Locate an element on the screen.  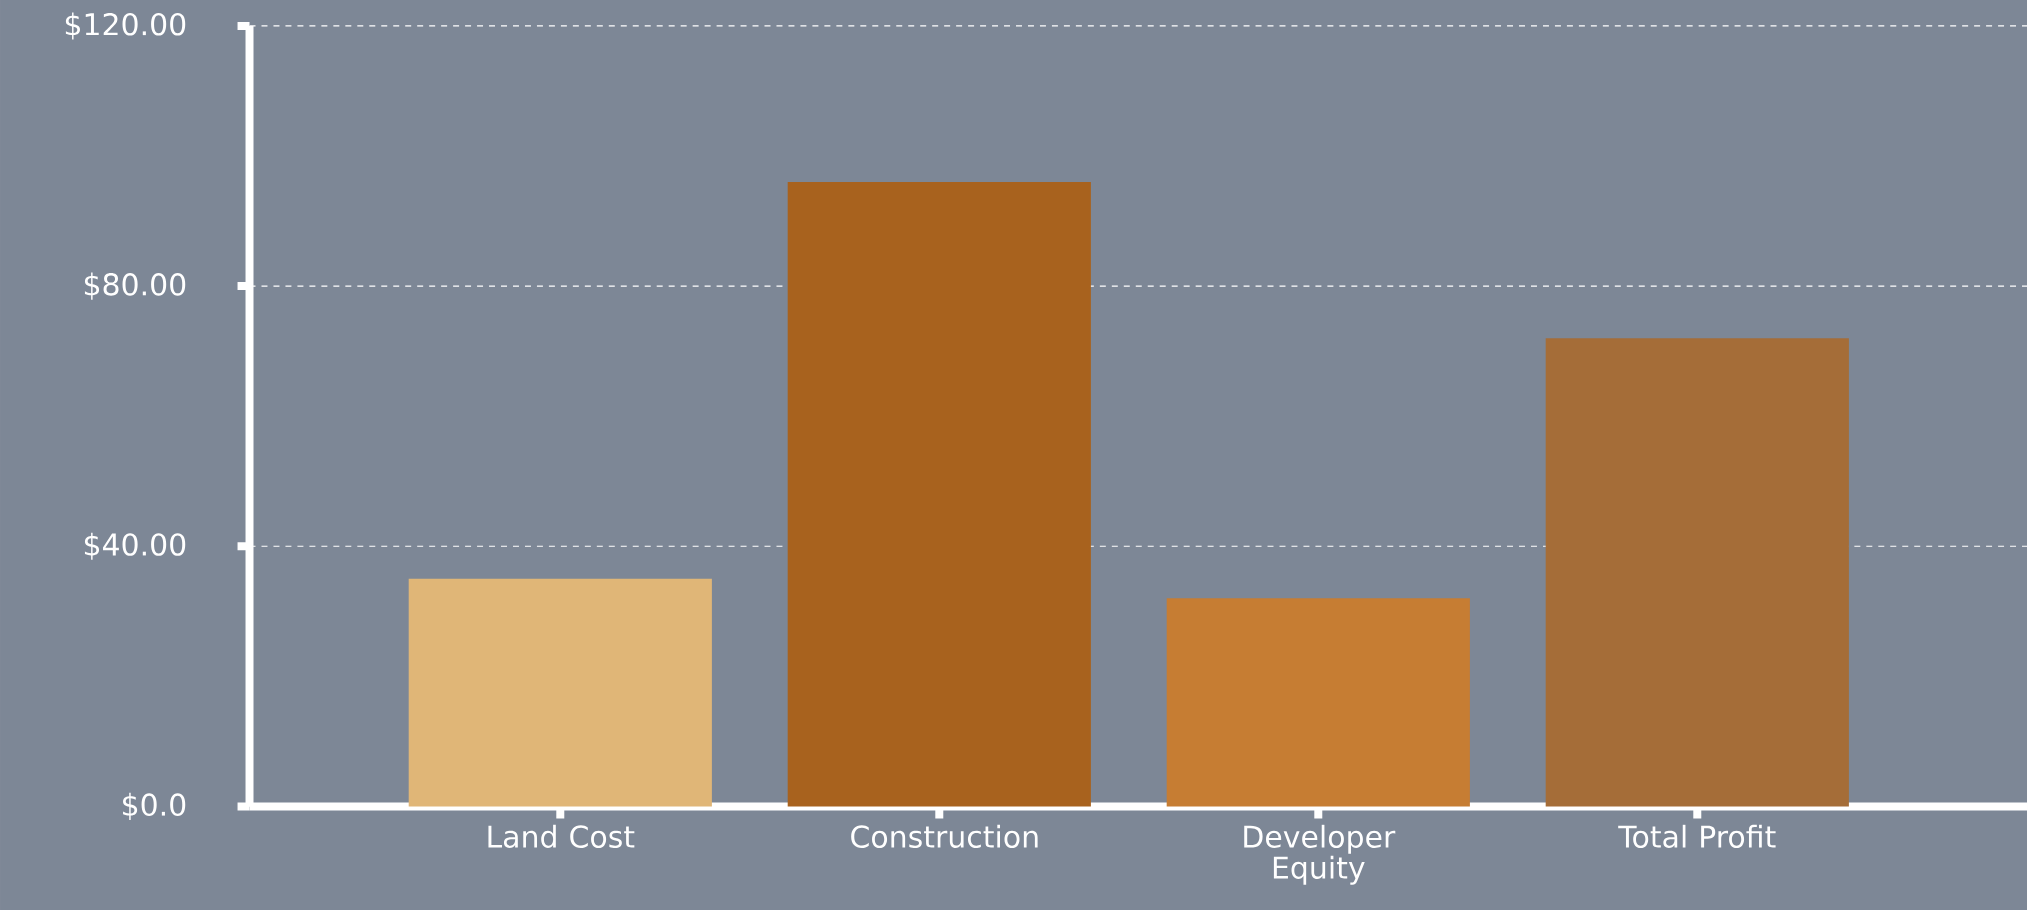
x-tick-label: Construction is located at coordinates (944, 836).